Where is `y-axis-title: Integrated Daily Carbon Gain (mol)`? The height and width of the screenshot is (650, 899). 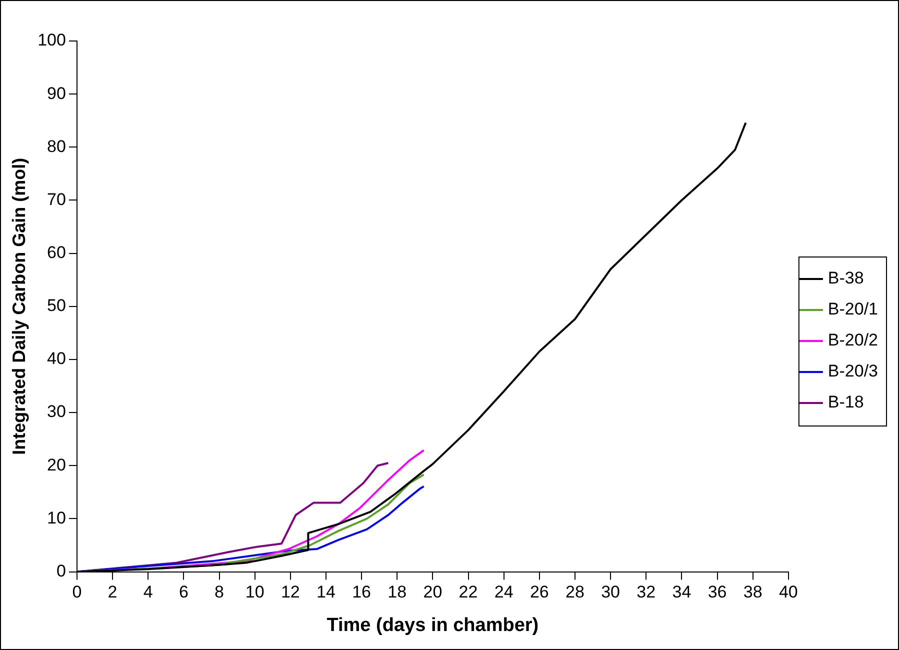
y-axis-title: Integrated Daily Carbon Gain (mol) is located at coordinates (18, 306).